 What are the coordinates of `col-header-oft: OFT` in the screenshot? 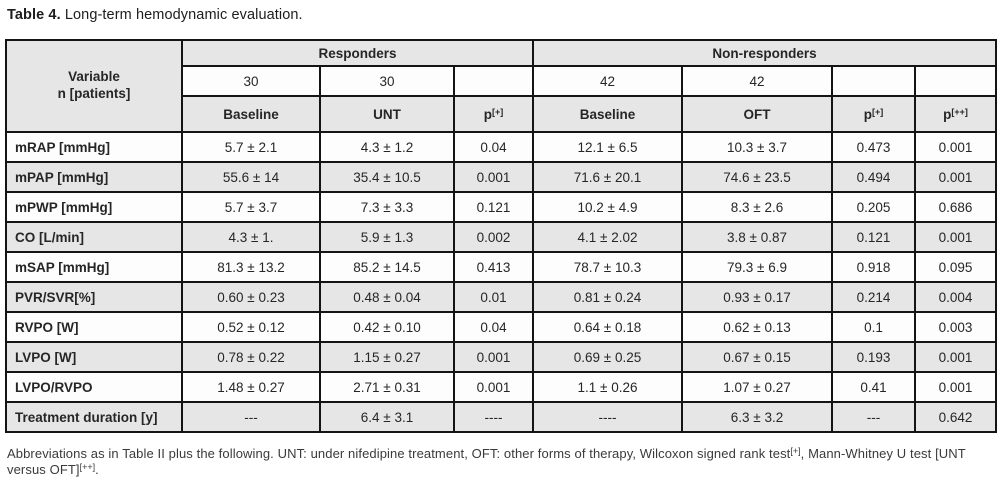 It's located at (757, 114).